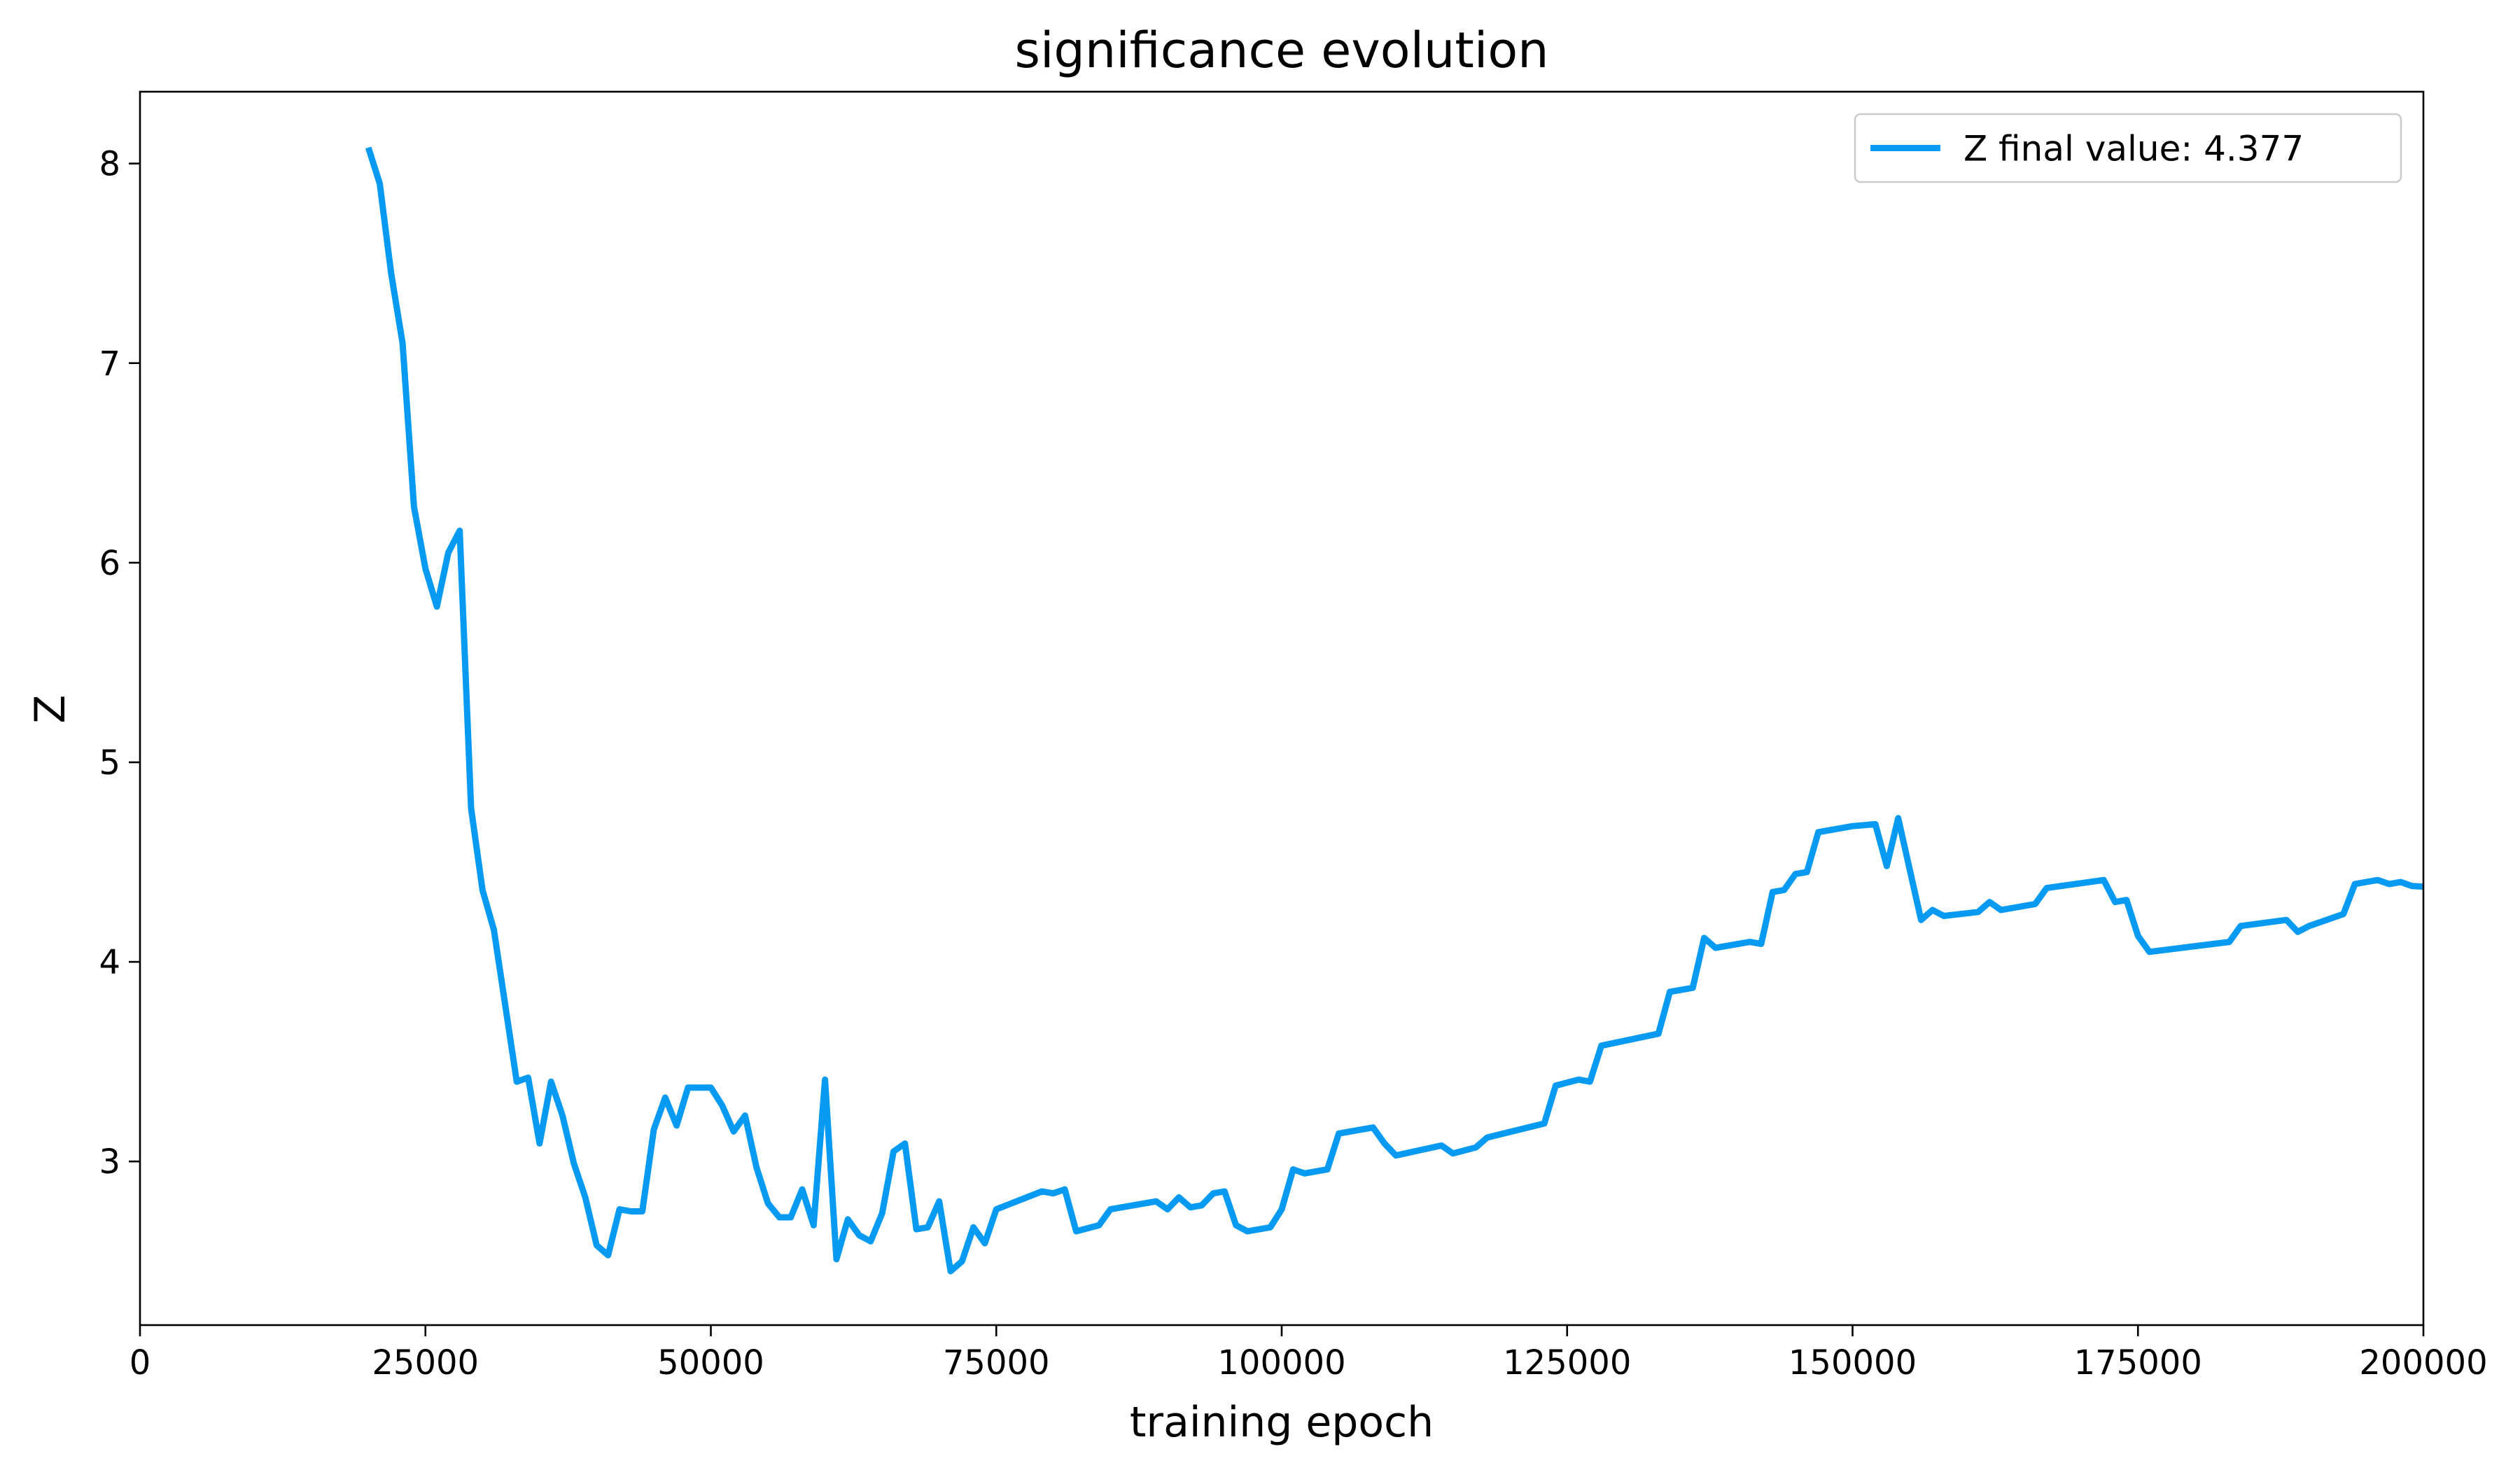  What do you see at coordinates (119, 663) in the screenshot?
I see `y-axis: 3 4 5 6 7 8` at bounding box center [119, 663].